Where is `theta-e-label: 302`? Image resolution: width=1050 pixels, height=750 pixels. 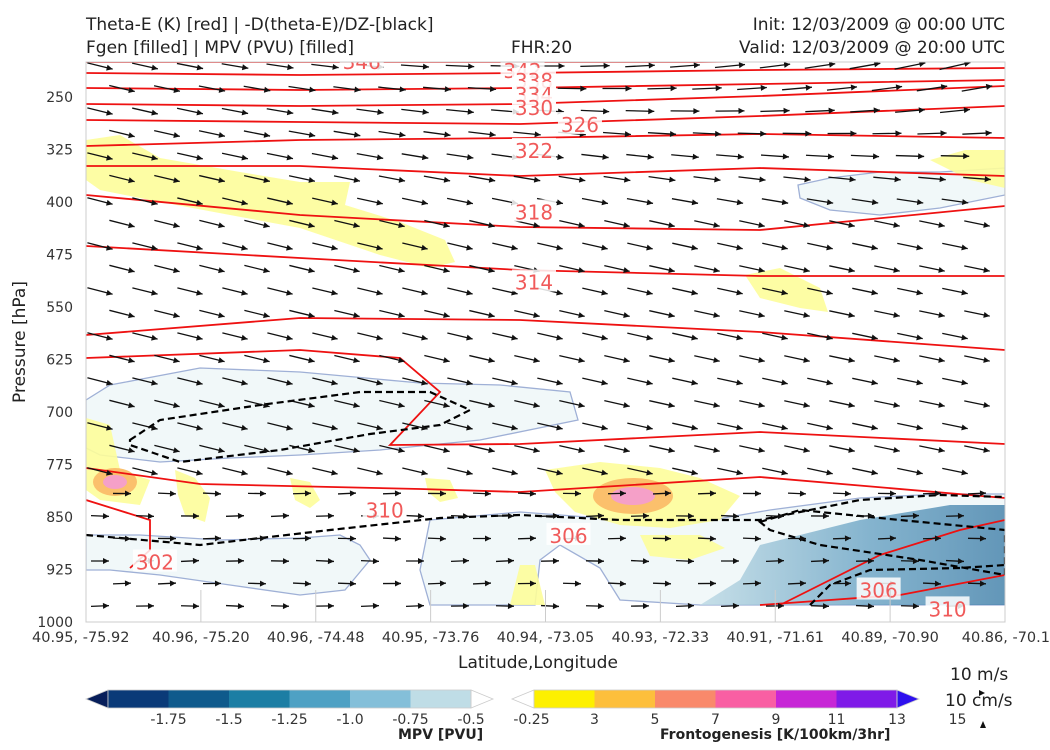
theta-e-label: 302 is located at coordinates (155, 563).